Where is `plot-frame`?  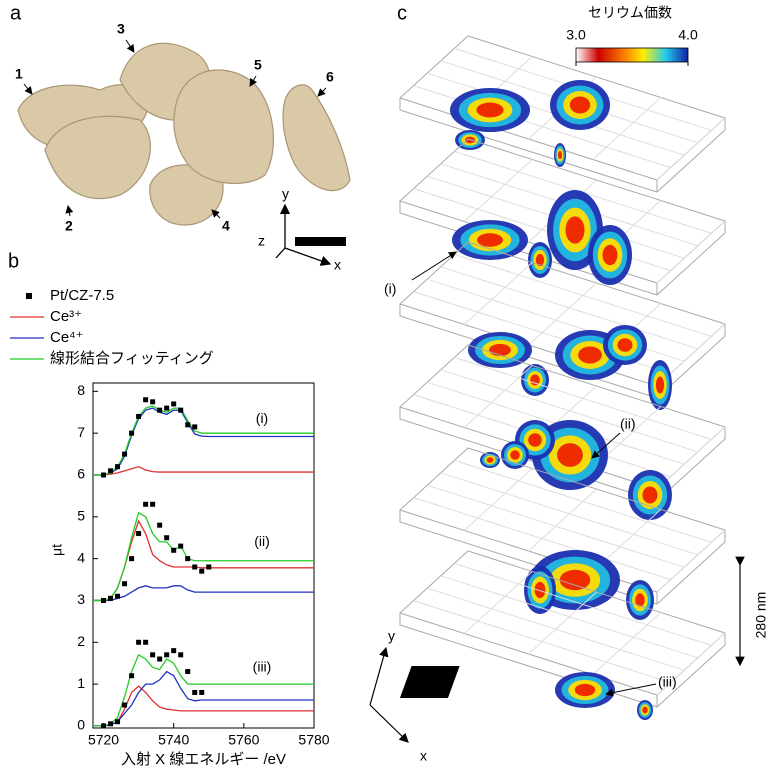
plot-frame is located at coordinates (203, 555).